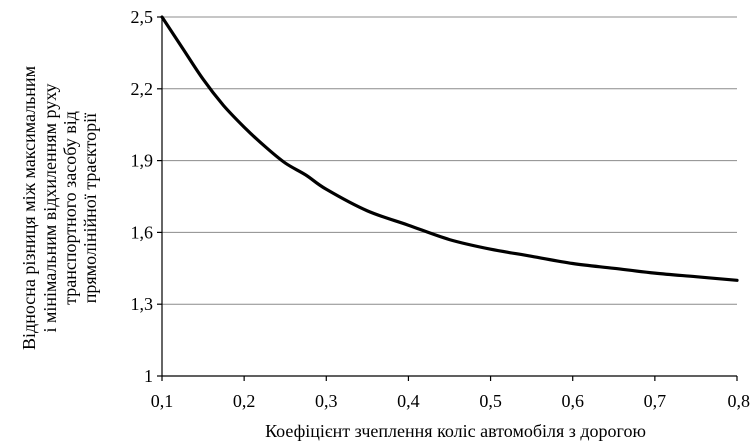 This screenshot has width=753, height=443. I want to click on y-axis-title-line: і мінімальним відхиленням руху, so click(50, 207).